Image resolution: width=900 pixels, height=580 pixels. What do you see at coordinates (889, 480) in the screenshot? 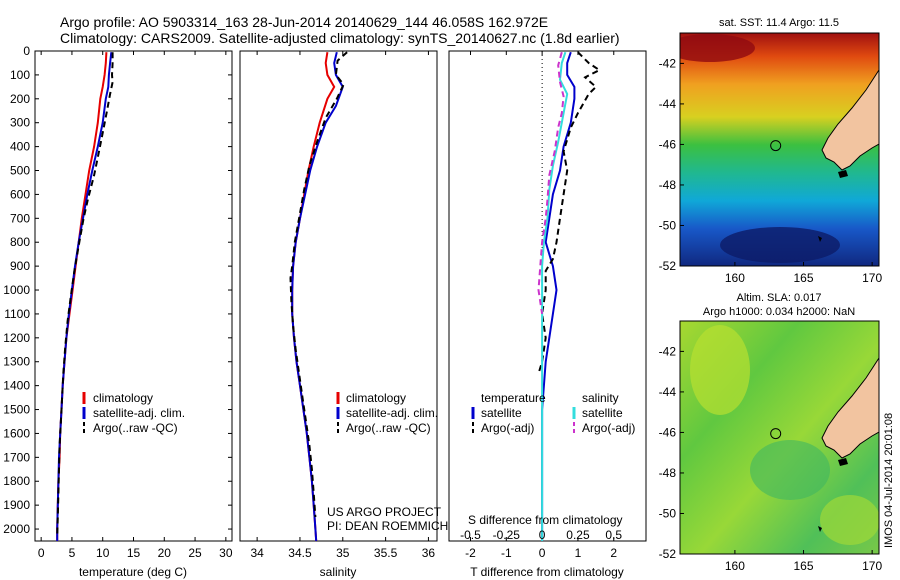
I see `imos-watermark: IMOS 04-Jul-2014 20:01:08` at bounding box center [889, 480].